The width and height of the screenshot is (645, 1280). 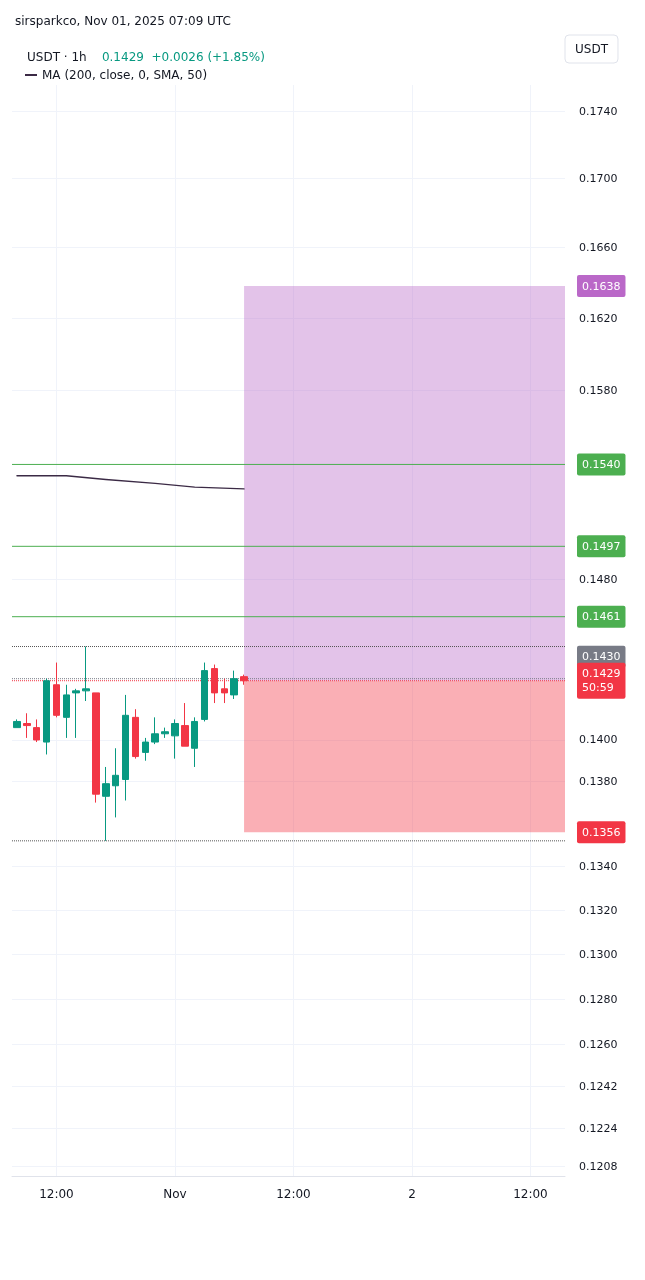 What do you see at coordinates (598, 1166) in the screenshot?
I see `y-tick-label: 0.1208` at bounding box center [598, 1166].